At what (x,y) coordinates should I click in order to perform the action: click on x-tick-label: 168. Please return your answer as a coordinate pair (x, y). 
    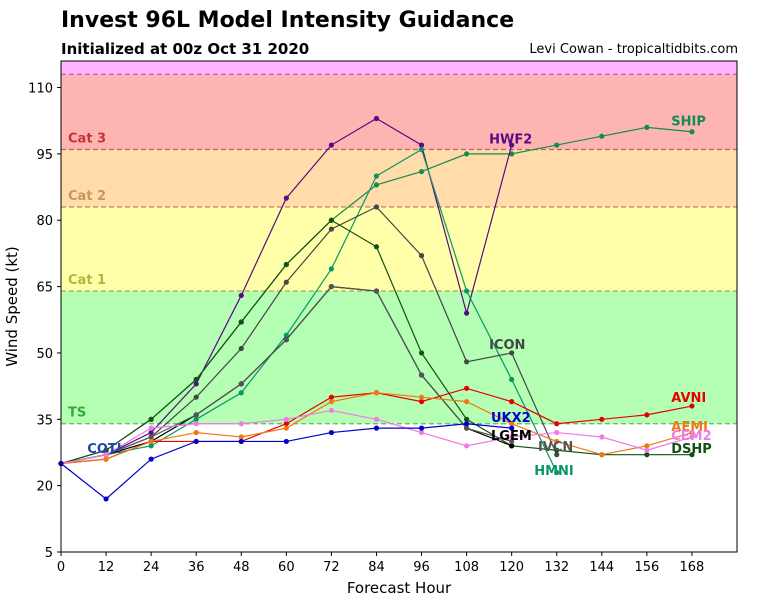
    Looking at the image, I should click on (692, 567).